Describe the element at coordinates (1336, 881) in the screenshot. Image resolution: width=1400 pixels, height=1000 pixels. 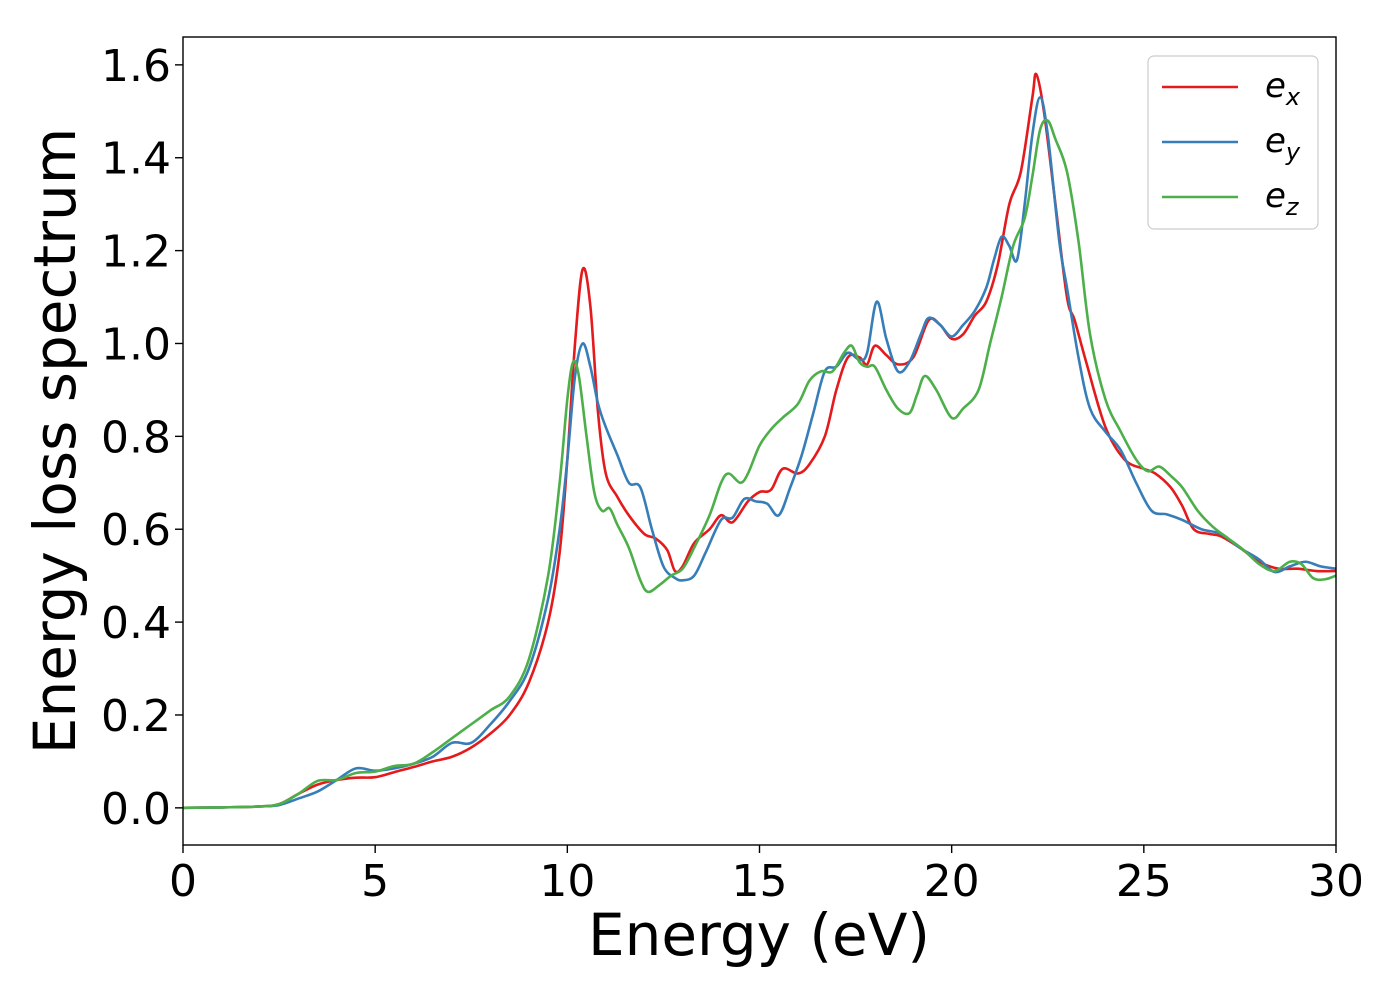
I see `x-tick-label: 30` at that location.